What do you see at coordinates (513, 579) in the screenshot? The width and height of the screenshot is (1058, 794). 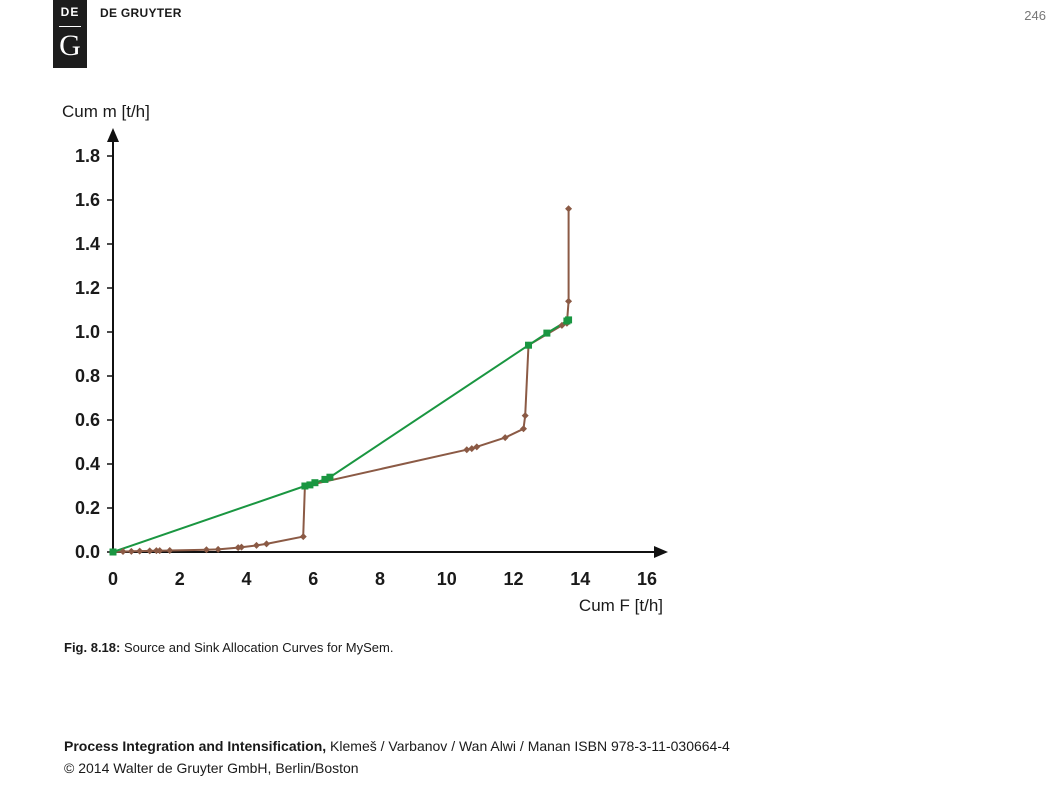 I see `x-tick-label: 12` at bounding box center [513, 579].